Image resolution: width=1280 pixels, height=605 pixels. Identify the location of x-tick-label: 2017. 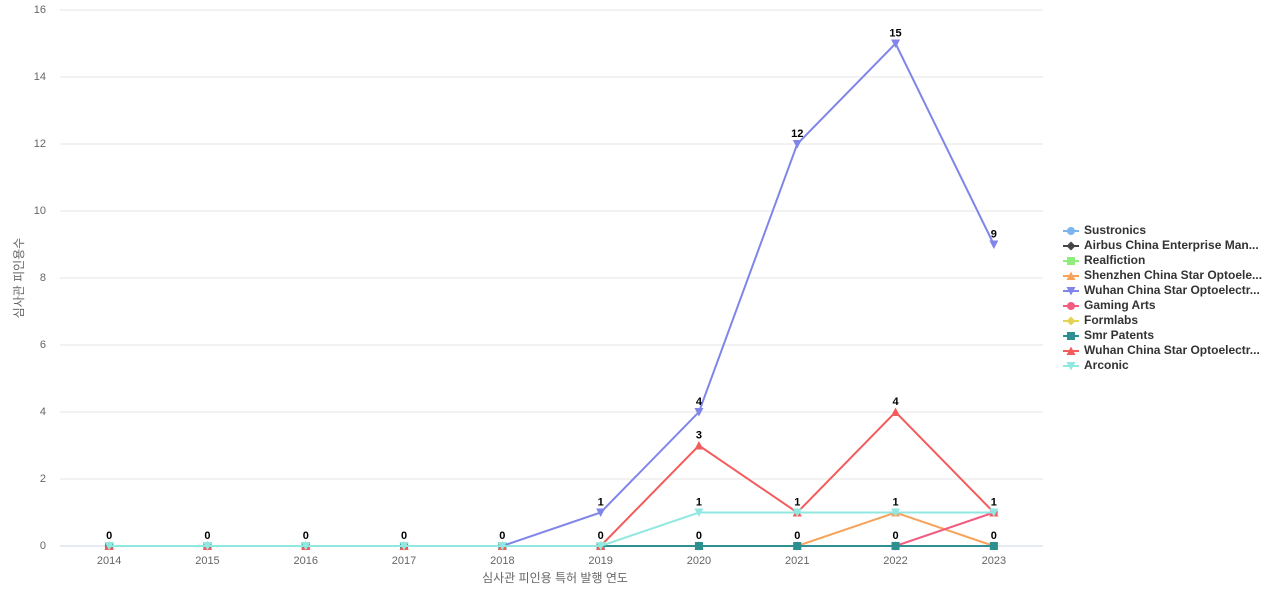
(404, 561).